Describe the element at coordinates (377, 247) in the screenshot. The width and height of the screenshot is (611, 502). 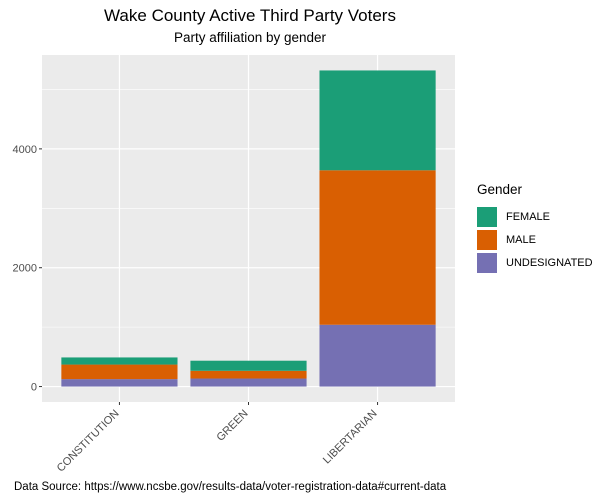
I see `bar-male-libertarian` at that location.